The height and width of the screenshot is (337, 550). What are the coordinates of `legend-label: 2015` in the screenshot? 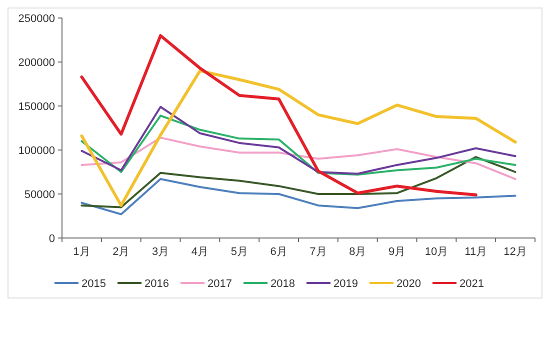 It's located at (94, 284).